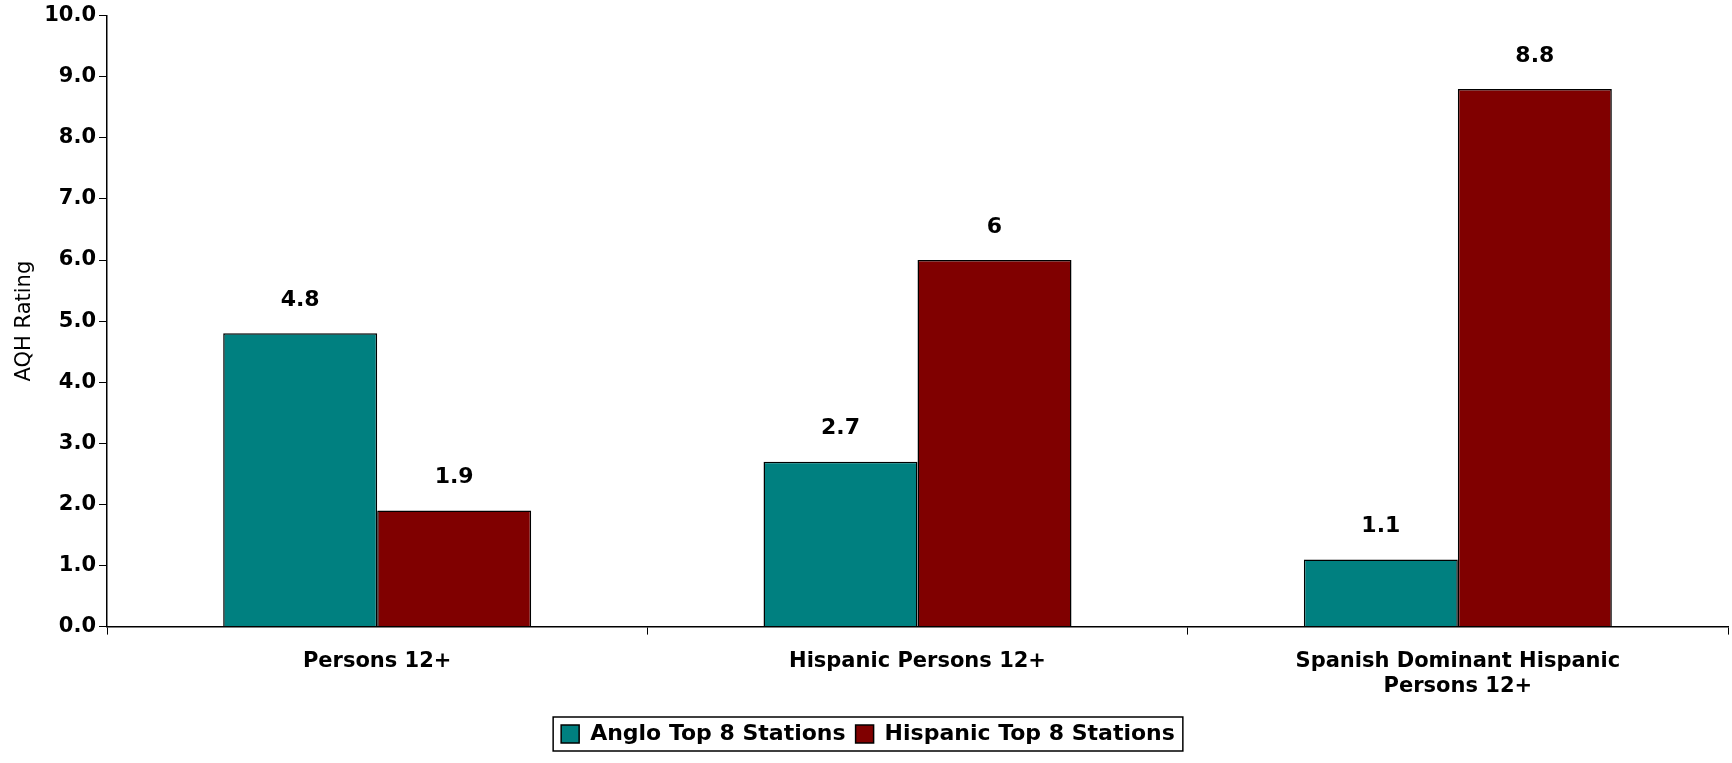  What do you see at coordinates (77, 319) in the screenshot?
I see `y-tick-label: 5.0` at bounding box center [77, 319].